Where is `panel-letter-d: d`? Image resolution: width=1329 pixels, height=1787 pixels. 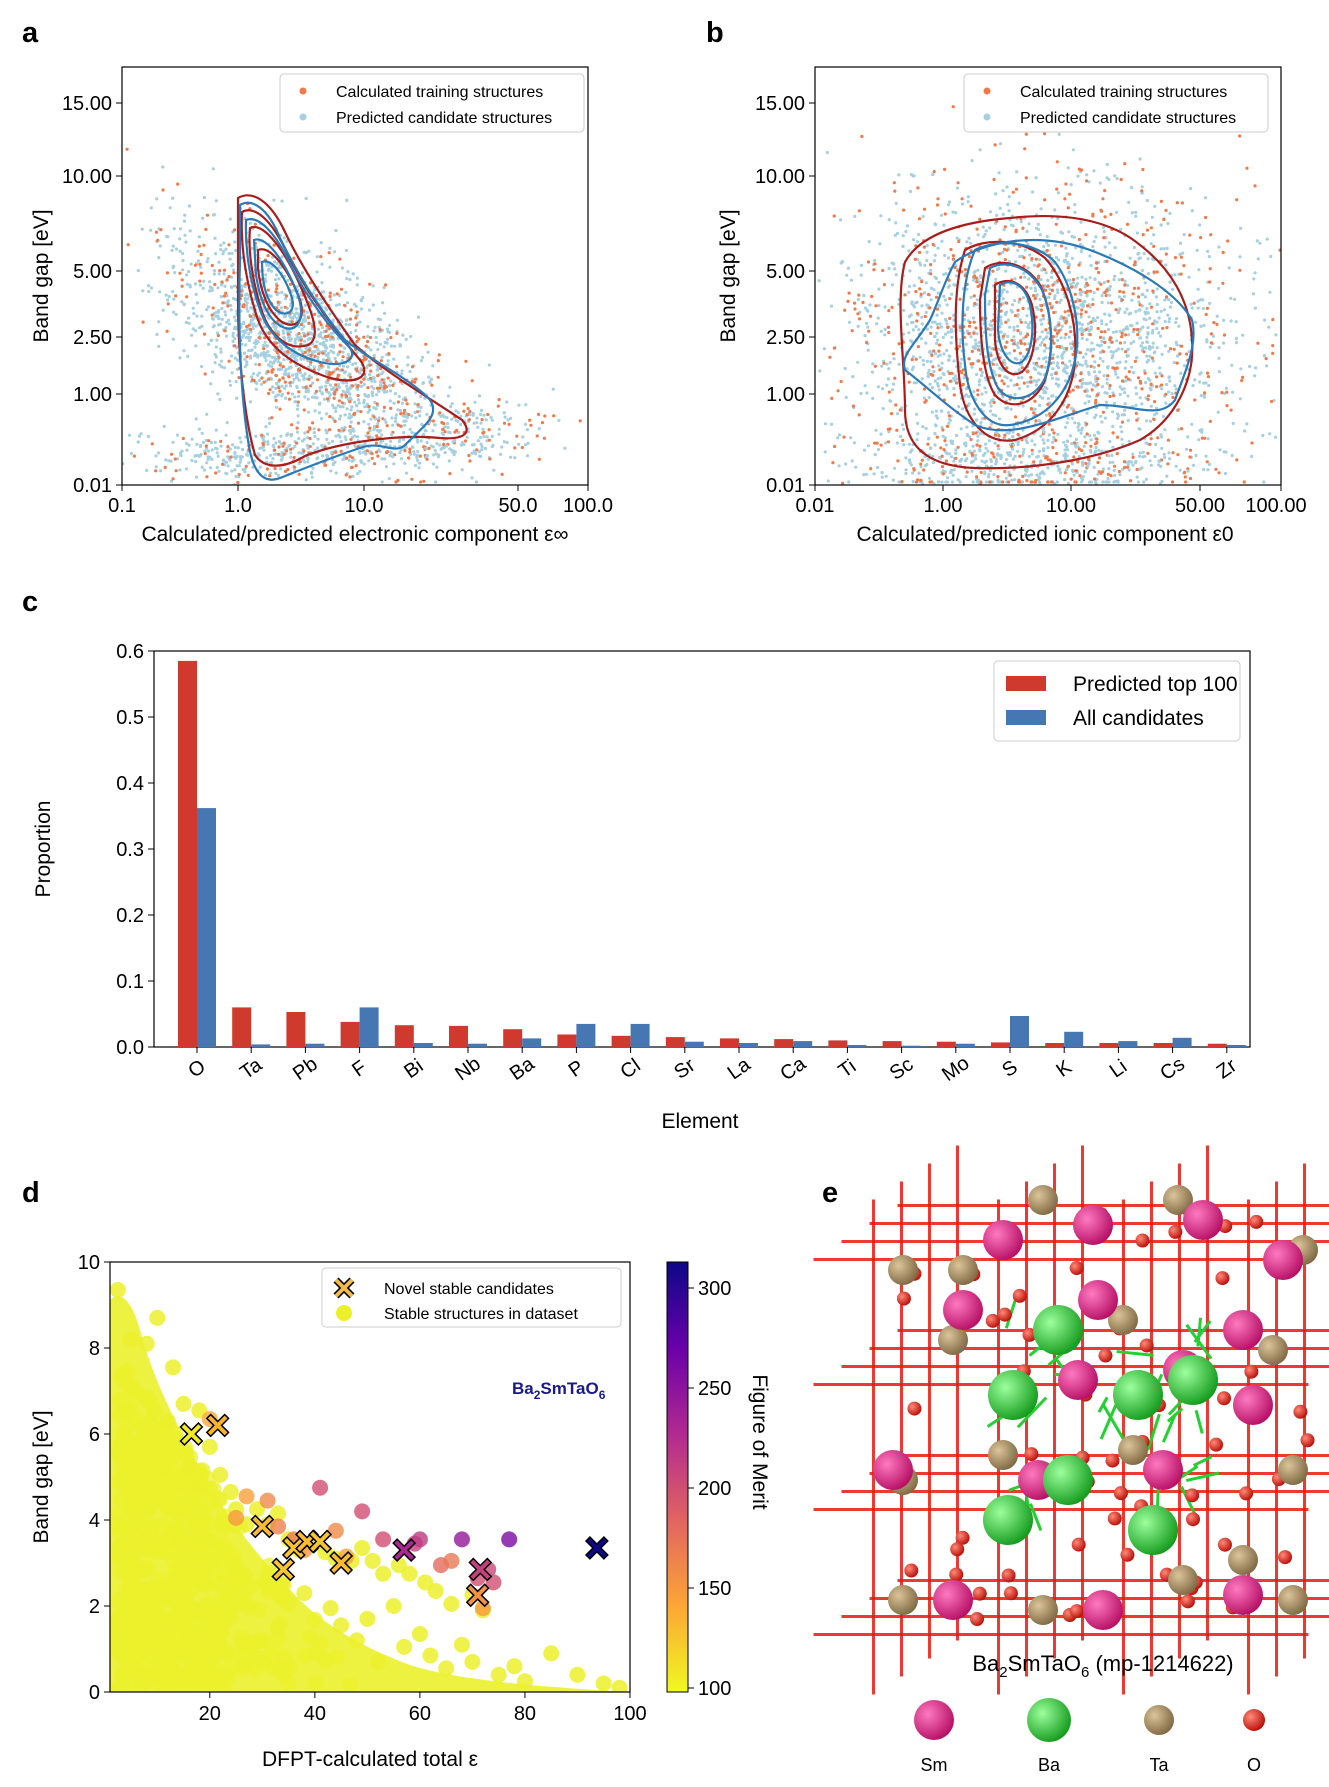 panel-letter-d: d is located at coordinates (31, 1193).